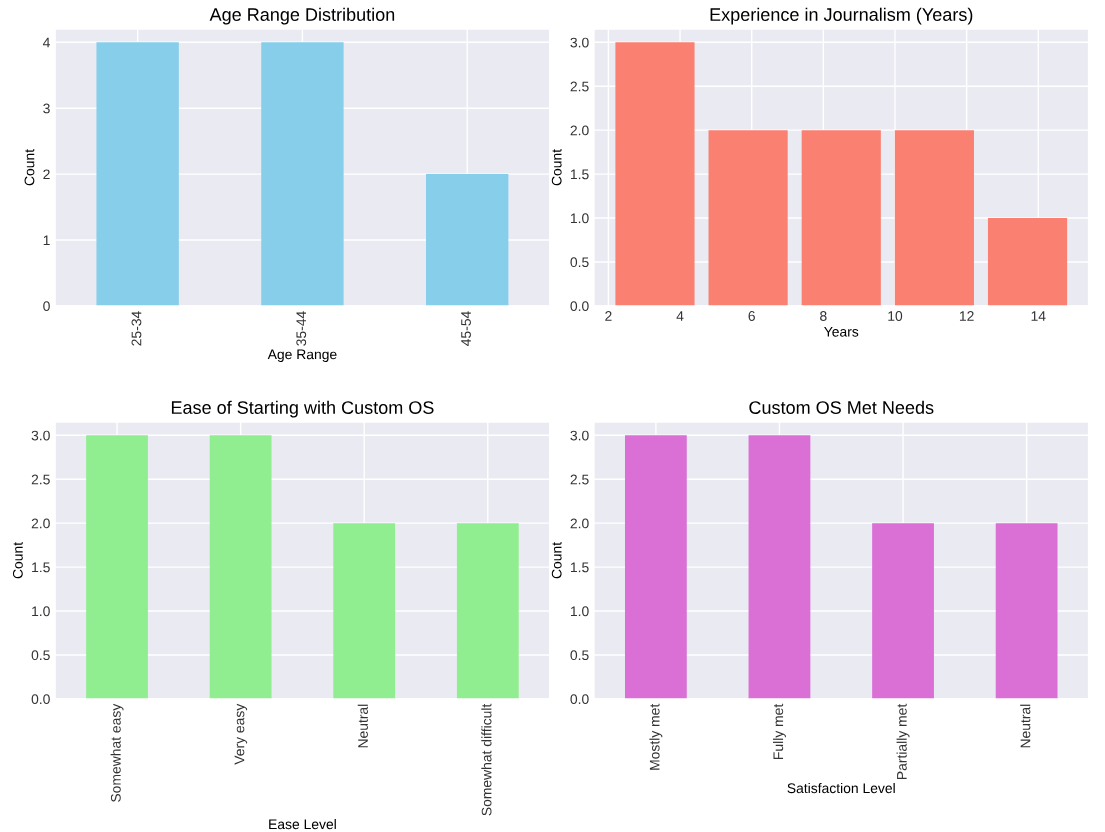 The width and height of the screenshot is (1105, 832). Describe the element at coordinates (46, 240) in the screenshot. I see `y-tick-label: 1` at that location.